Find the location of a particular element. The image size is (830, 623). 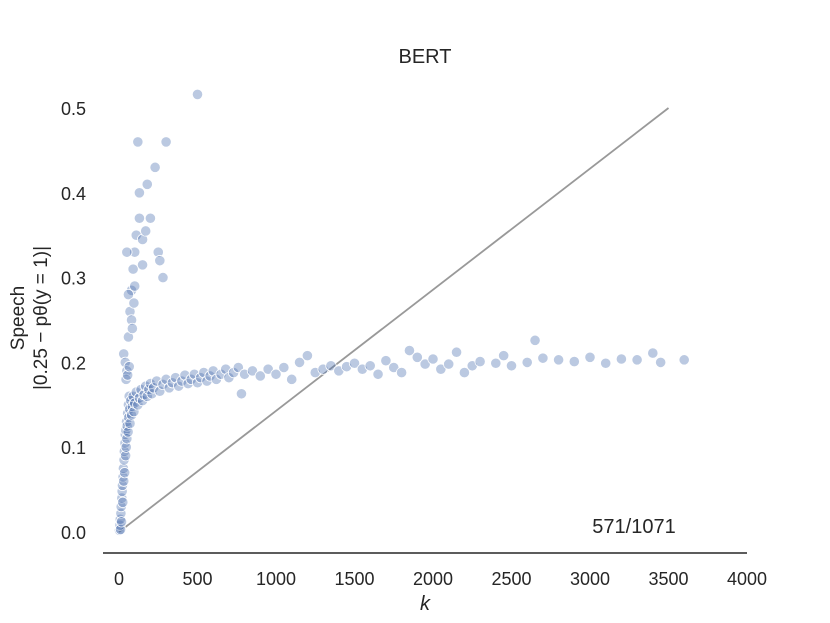

x-tick-labels: 0 500 1000 1500 2000 2500 3000 3500 4000 is located at coordinates (440, 579).